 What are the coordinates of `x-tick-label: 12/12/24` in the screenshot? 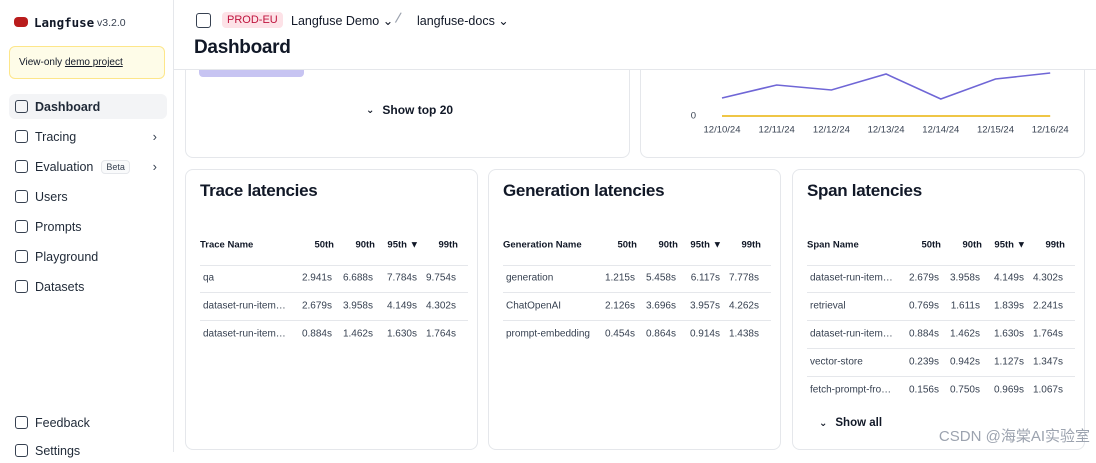 It's located at (831, 130).